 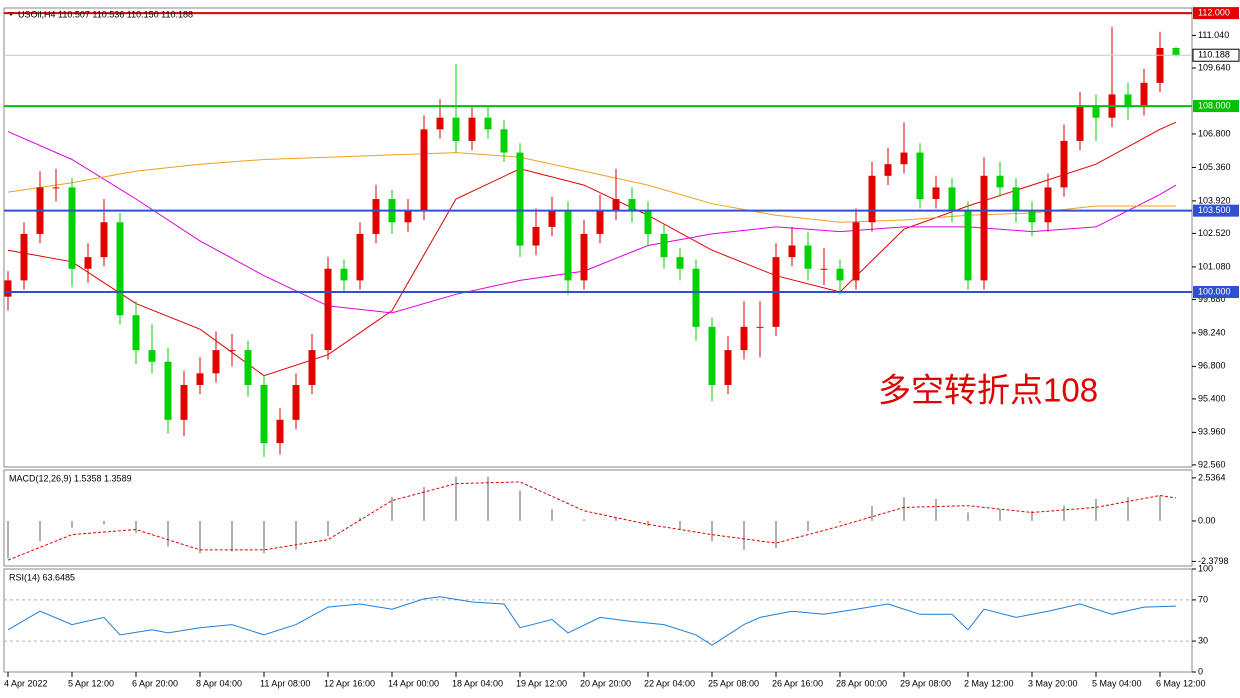 What do you see at coordinates (285, 683) in the screenshot?
I see `x-tick-label: 11 Apr 08:00` at bounding box center [285, 683].